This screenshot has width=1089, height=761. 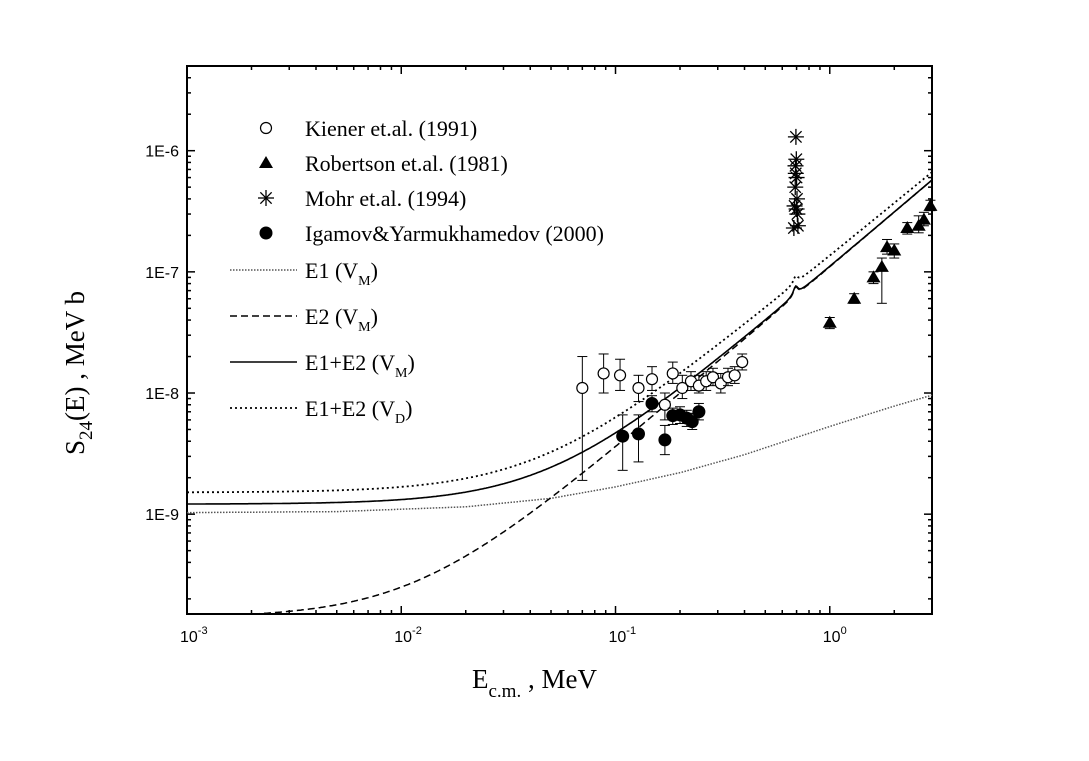 What do you see at coordinates (341, 319) in the screenshot?
I see `legend-label: E2 (VM)` at bounding box center [341, 319].